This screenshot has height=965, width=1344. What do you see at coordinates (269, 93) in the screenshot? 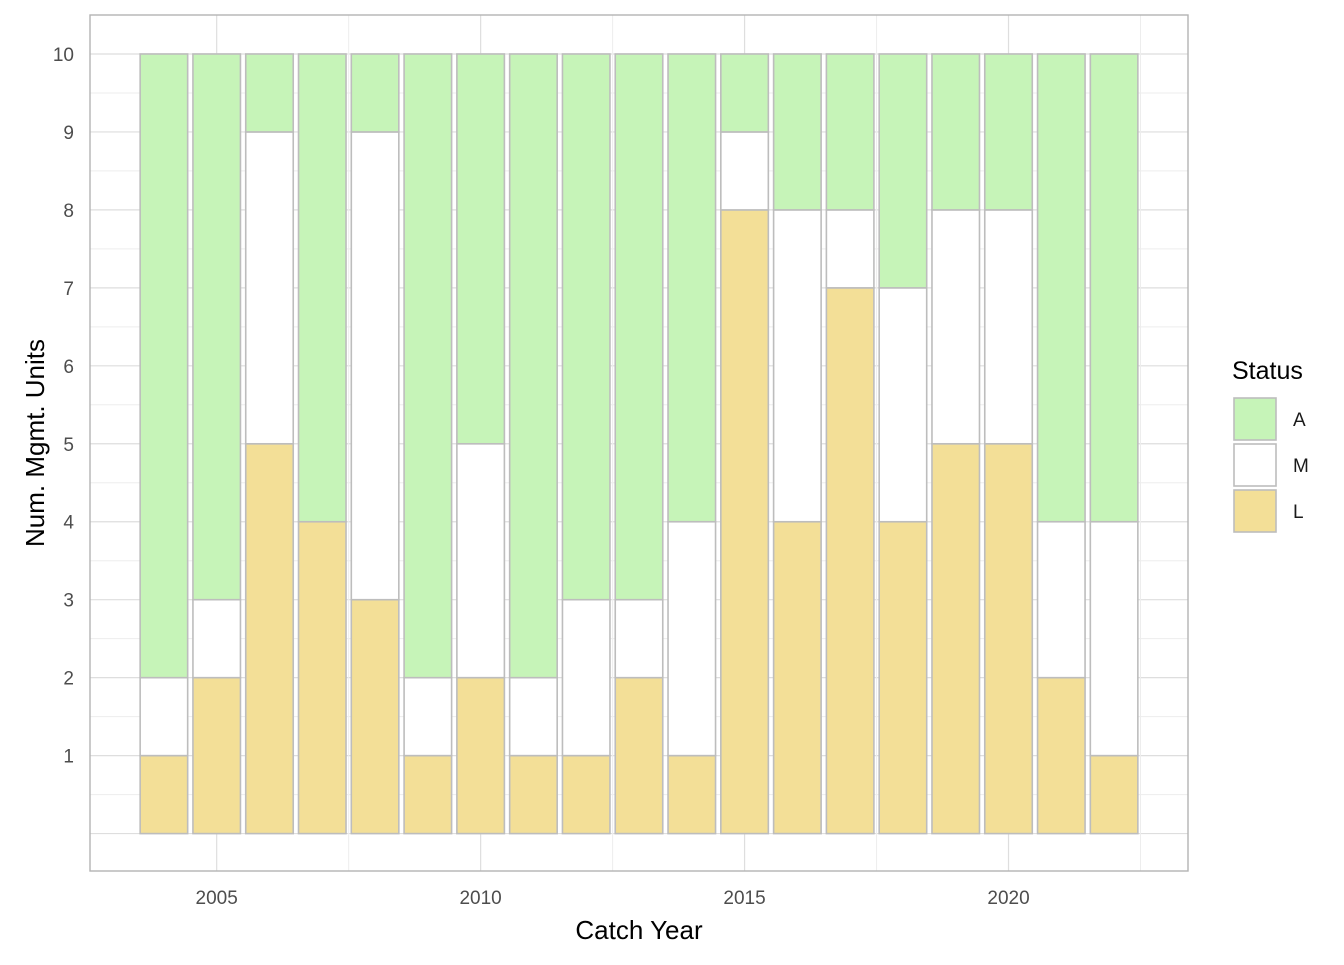
I see `bar-segment-A-2006` at bounding box center [269, 93].